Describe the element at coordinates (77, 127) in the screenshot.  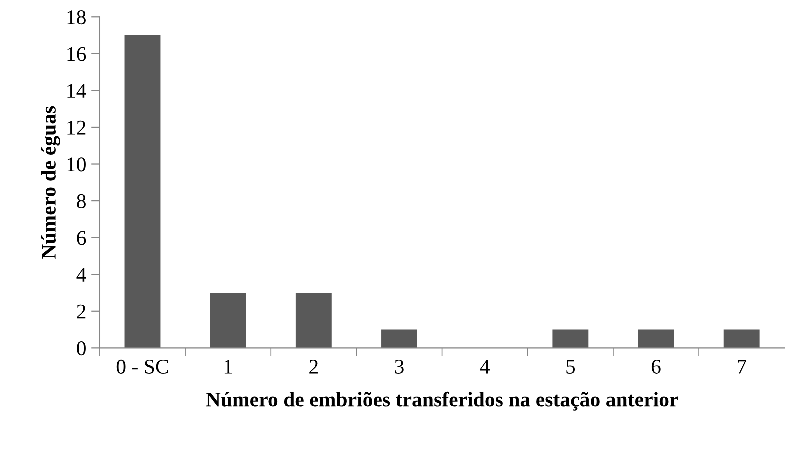
I see `y-tick-label: 12` at that location.